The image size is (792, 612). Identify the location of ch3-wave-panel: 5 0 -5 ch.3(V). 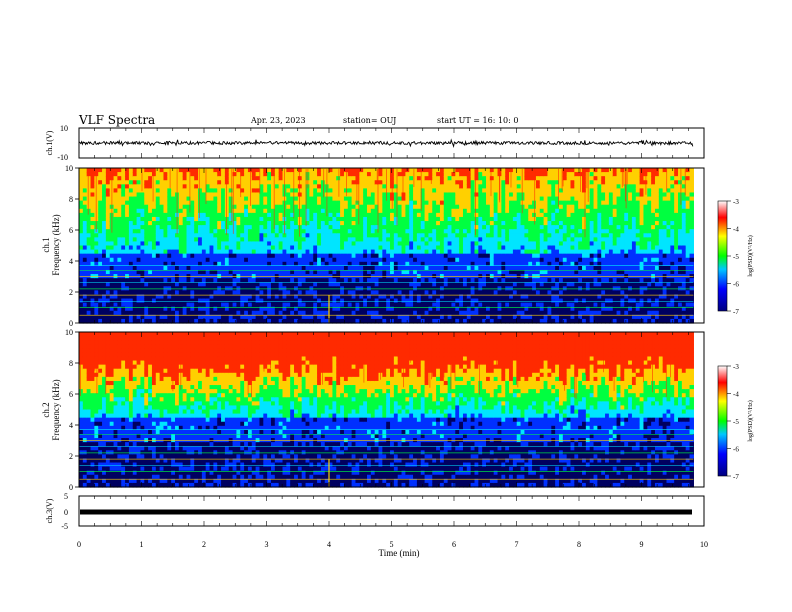
(374, 511).